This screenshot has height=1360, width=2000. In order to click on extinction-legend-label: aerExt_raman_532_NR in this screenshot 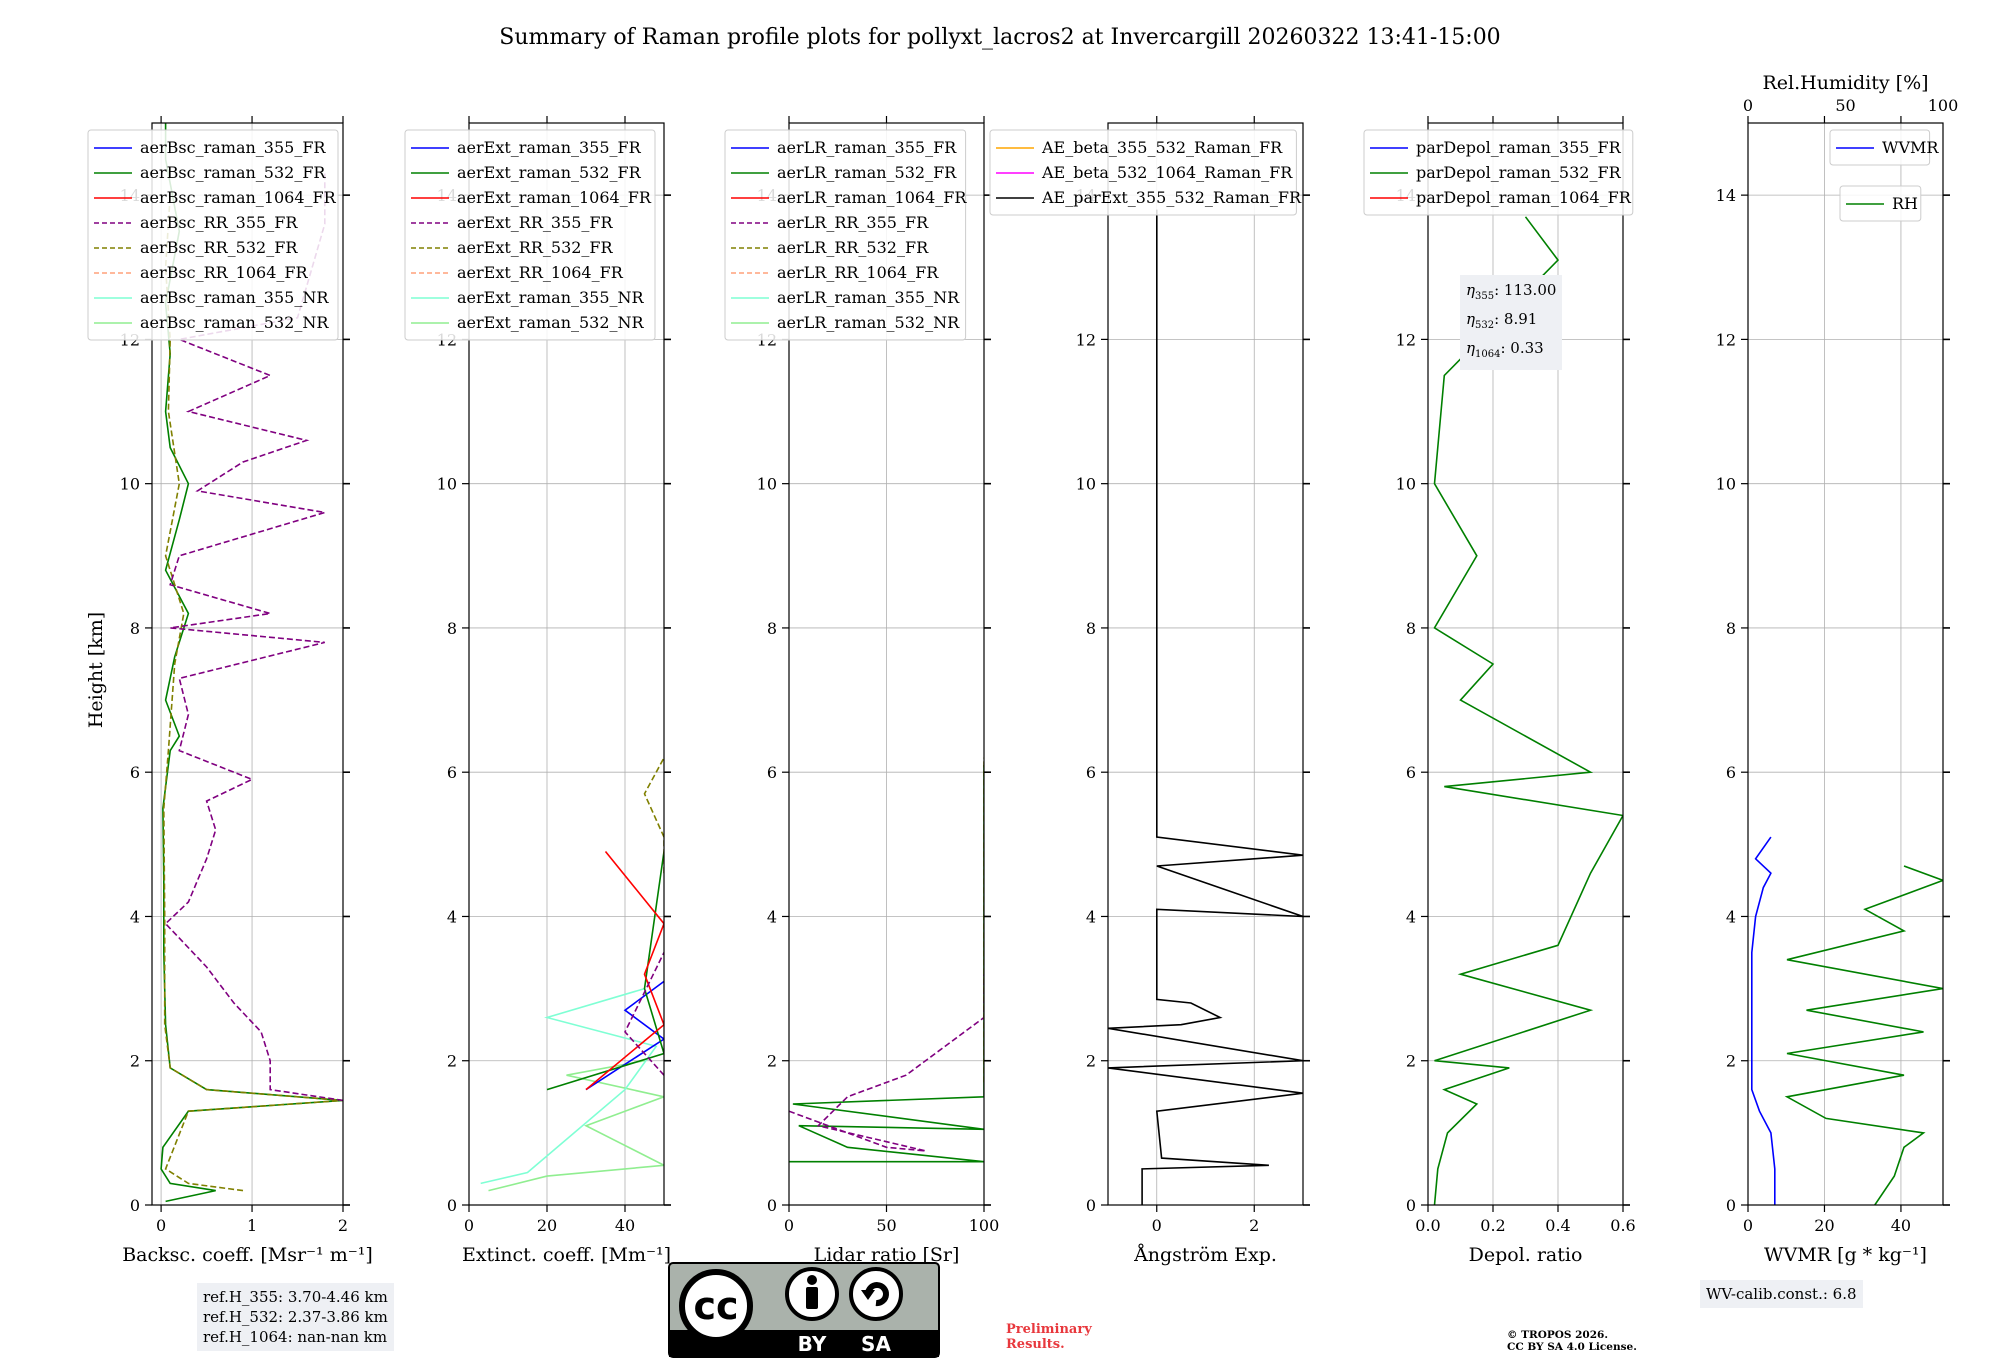, I will do `click(551, 322)`.